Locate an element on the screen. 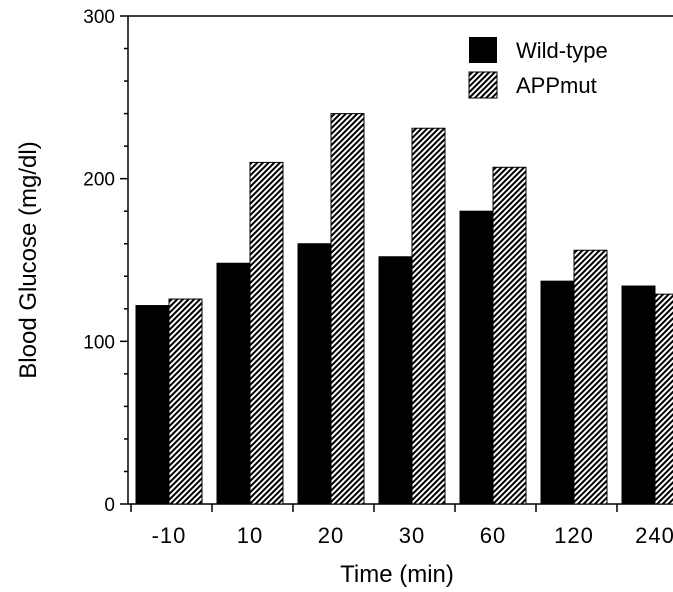  x-tick-label: -10 is located at coordinates (169, 535).